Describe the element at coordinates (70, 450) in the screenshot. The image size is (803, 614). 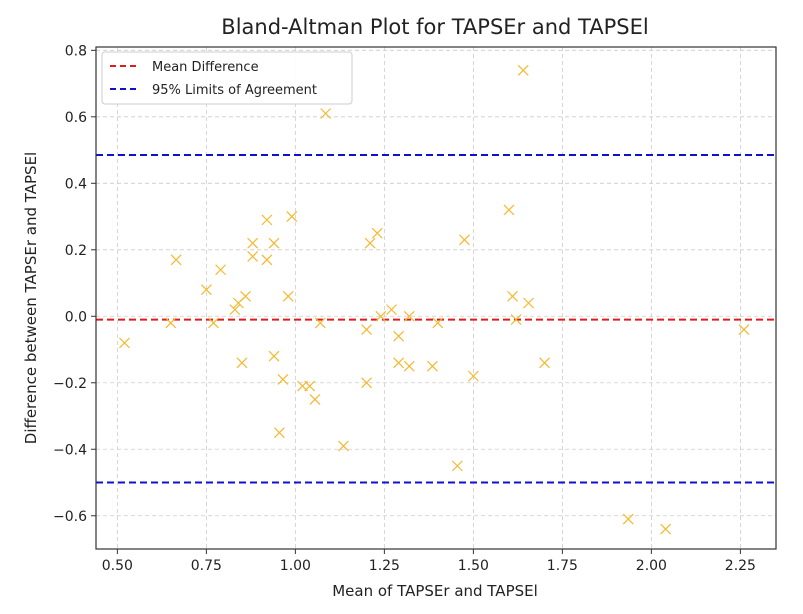
I see `y-tick-label: −0.4` at that location.